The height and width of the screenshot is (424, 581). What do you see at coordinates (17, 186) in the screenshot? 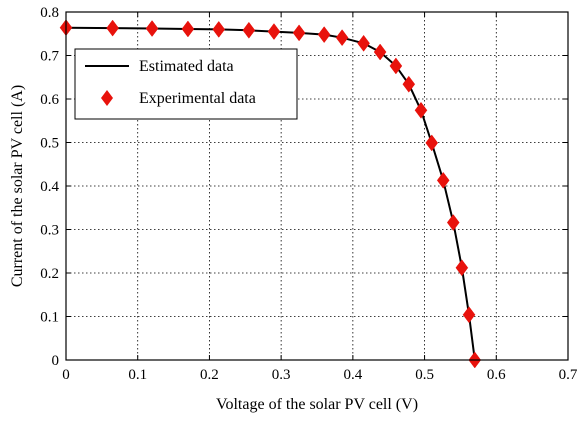
I see `y-axis-label: Current of the solar PV cell (A)` at bounding box center [17, 186].